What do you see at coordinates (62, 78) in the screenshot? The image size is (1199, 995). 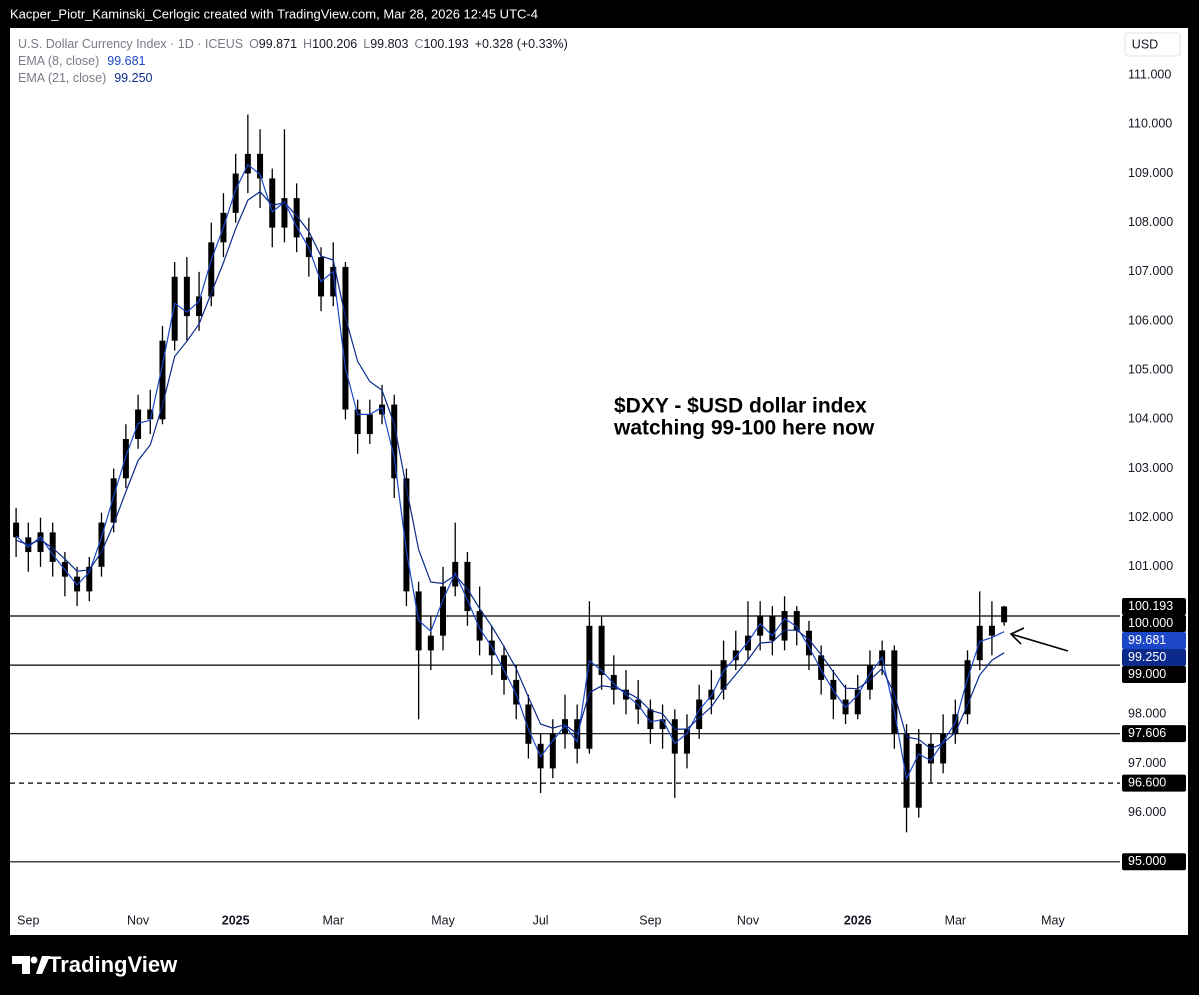 I see `ema-name: EMA (21, close)` at bounding box center [62, 78].